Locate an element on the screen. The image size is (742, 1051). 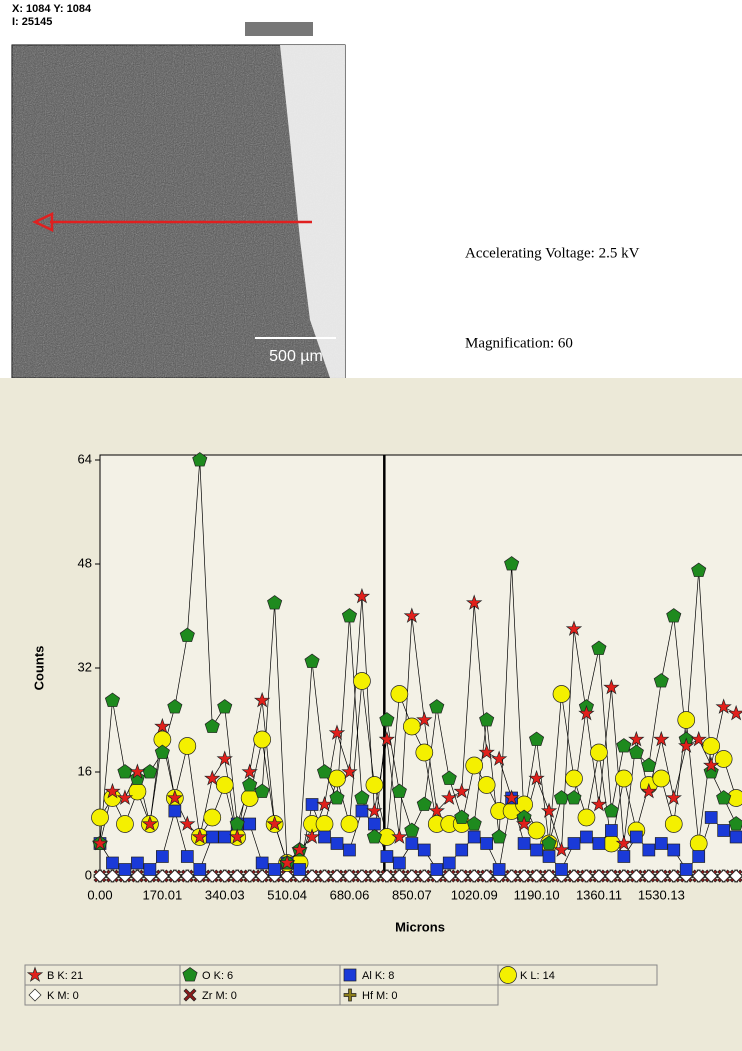
x-tick-label: 850.07 is located at coordinates (412, 894).